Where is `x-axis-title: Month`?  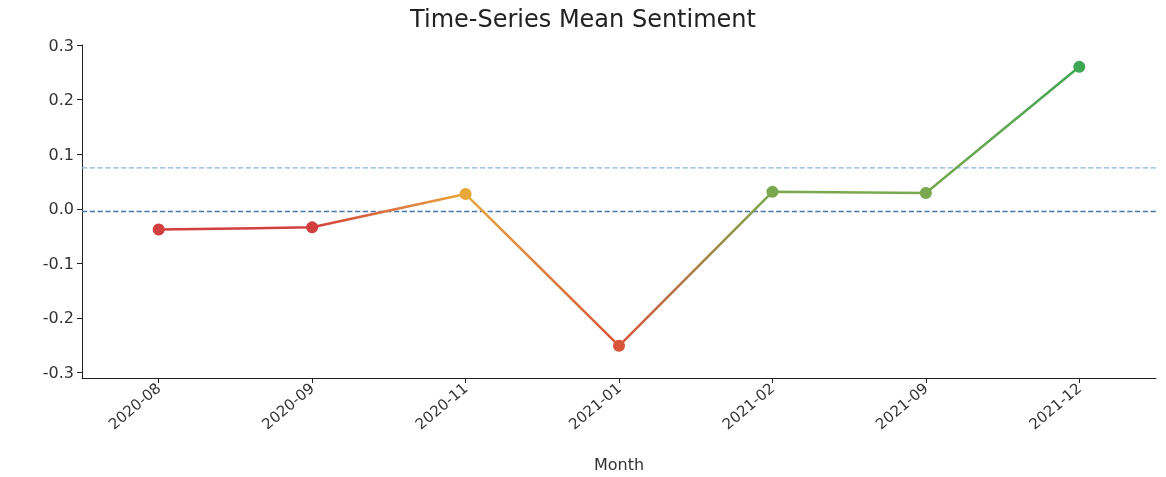
x-axis-title: Month is located at coordinates (619, 464).